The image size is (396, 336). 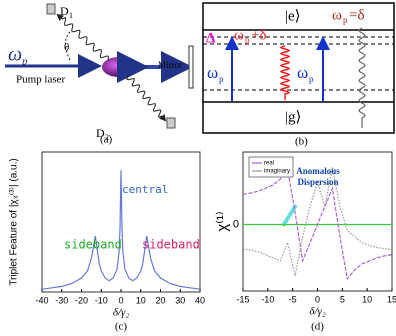 What do you see at coordinates (211, 38) in the screenshot?
I see `detuning: Δ` at bounding box center [211, 38].